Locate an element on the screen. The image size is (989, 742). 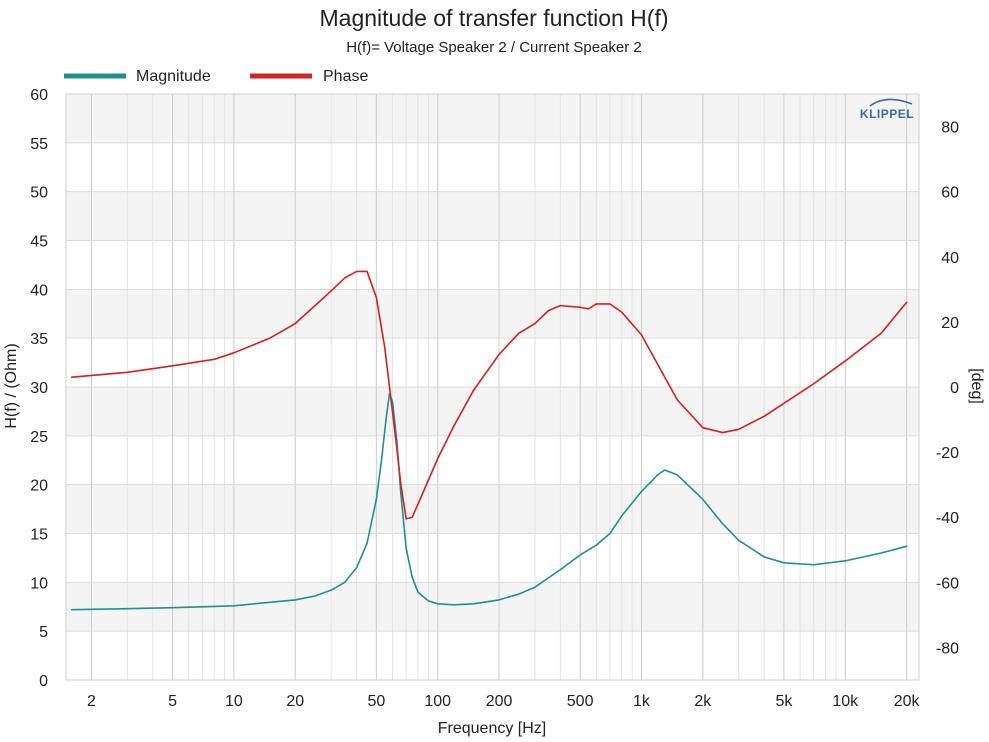
y-axis-label: H(f) / (Ohm) is located at coordinates (11, 385).